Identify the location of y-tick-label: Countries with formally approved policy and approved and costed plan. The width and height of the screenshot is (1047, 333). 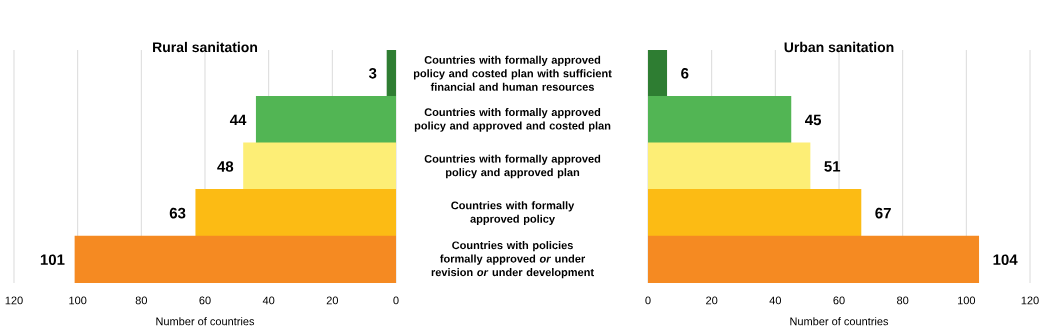
(512, 120).